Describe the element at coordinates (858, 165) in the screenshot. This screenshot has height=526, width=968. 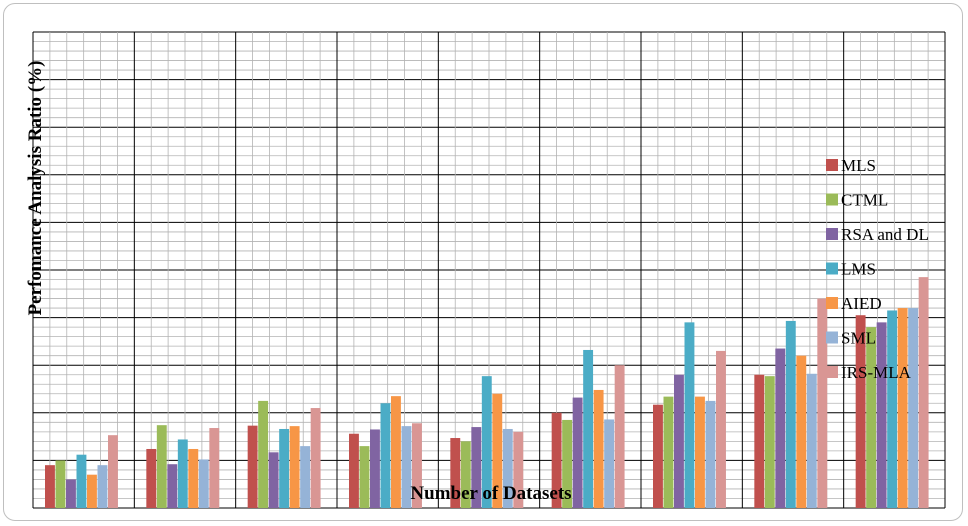
I see `legend-label: MLS` at that location.